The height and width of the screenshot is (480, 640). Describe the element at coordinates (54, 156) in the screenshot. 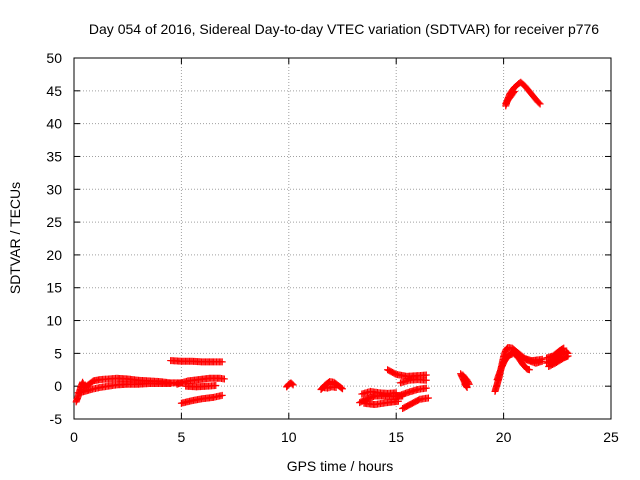

I see `y-tick-label: 35` at that location.